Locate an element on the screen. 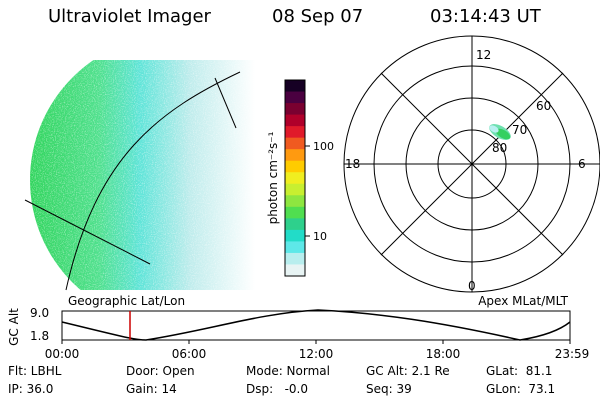 The width and height of the screenshot is (600, 400). mlt-label-12: 12 is located at coordinates (483, 55).